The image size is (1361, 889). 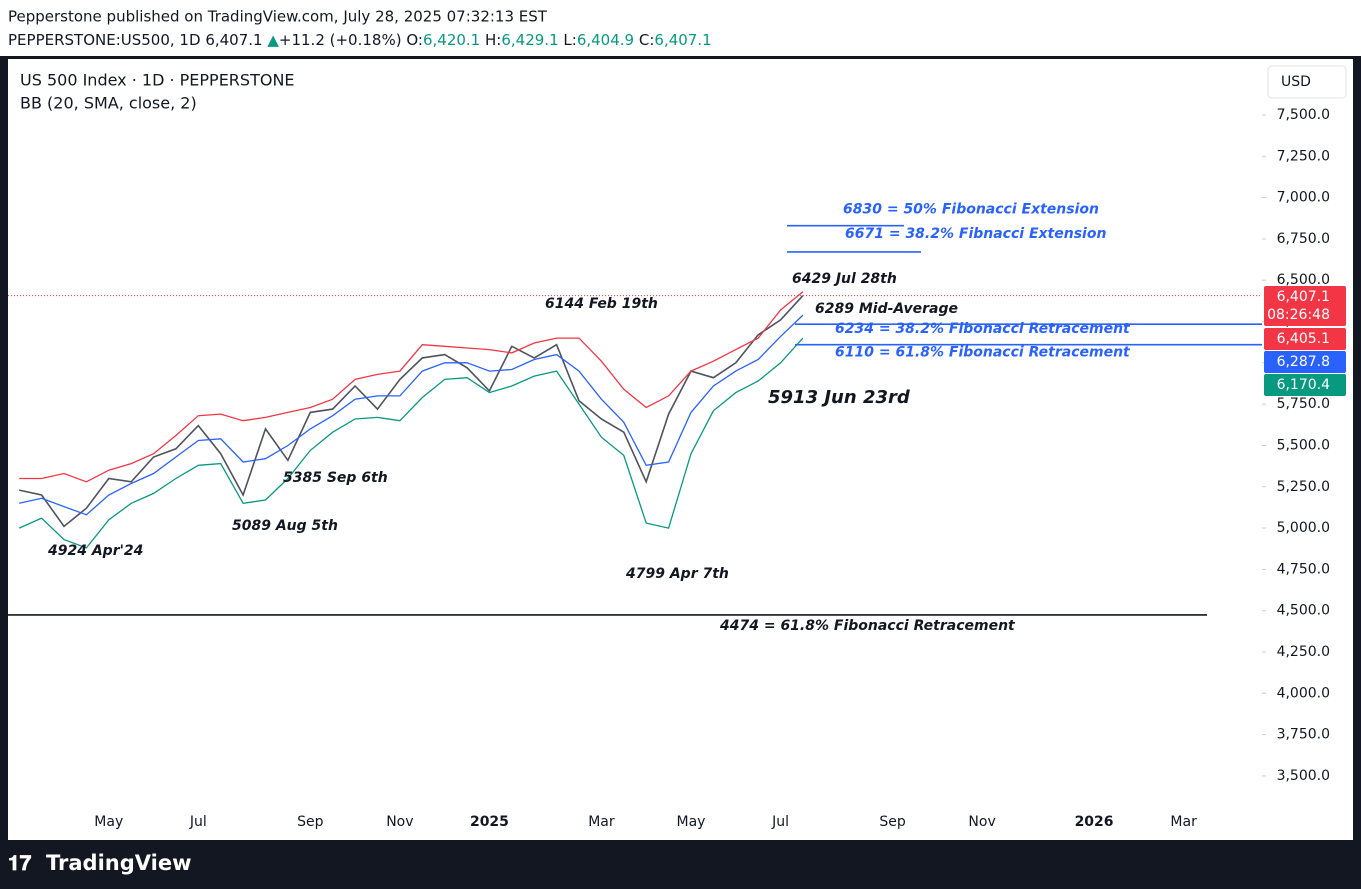 What do you see at coordinates (108, 103) in the screenshot?
I see `chart-subtitle: BB (20, SMA, close, 2)` at bounding box center [108, 103].